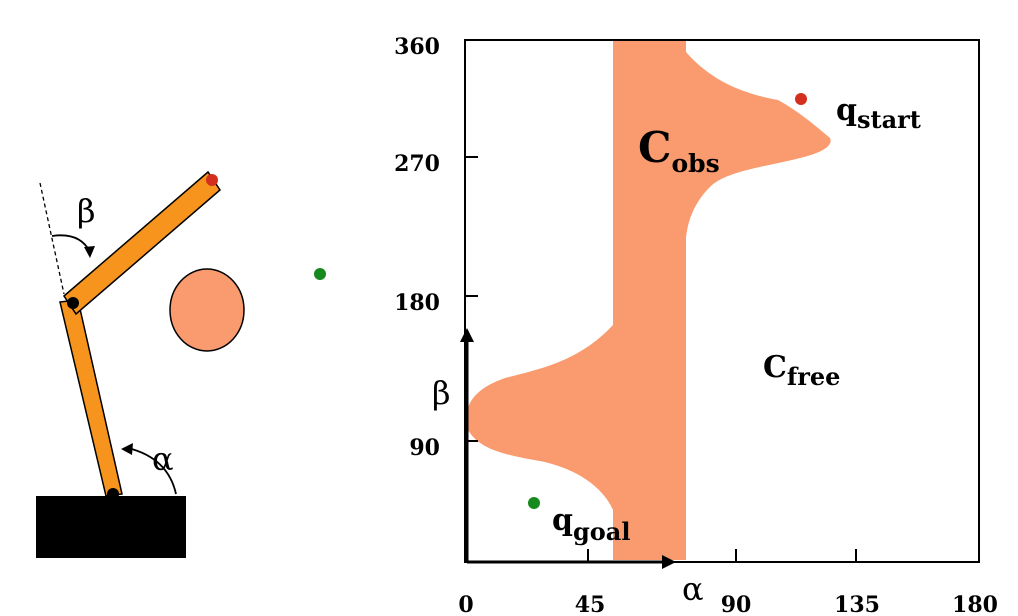 The image size is (1018, 616). Describe the element at coordinates (591, 524) in the screenshot. I see `q-goal-label: qgoal` at that location.